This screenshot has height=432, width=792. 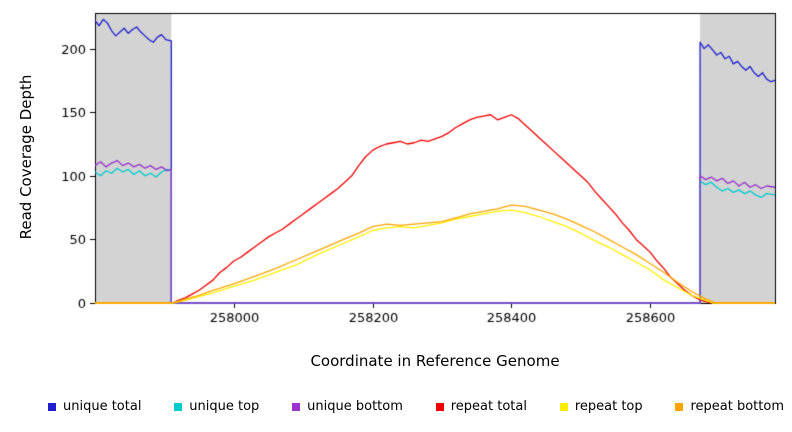 What do you see at coordinates (224, 406) in the screenshot?
I see `legend-label: unique top` at bounding box center [224, 406].